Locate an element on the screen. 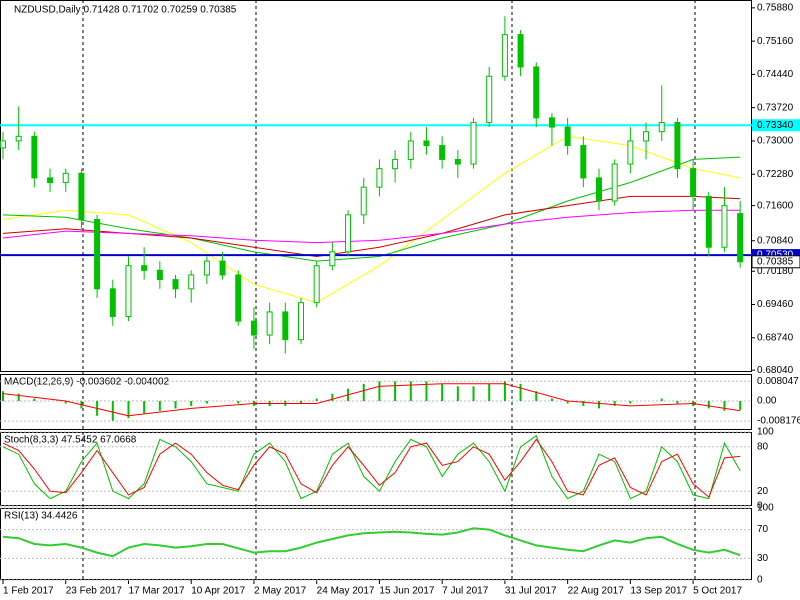 The height and width of the screenshot is (600, 800). x-tick-label: 7 Jul 2017 is located at coordinates (465, 591).